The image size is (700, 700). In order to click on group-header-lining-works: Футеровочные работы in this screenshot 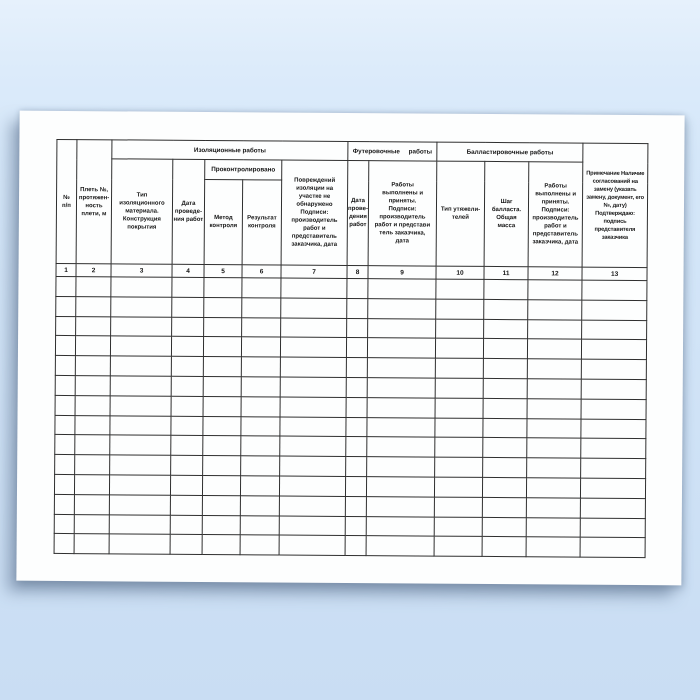, I will do `click(392, 151)`.